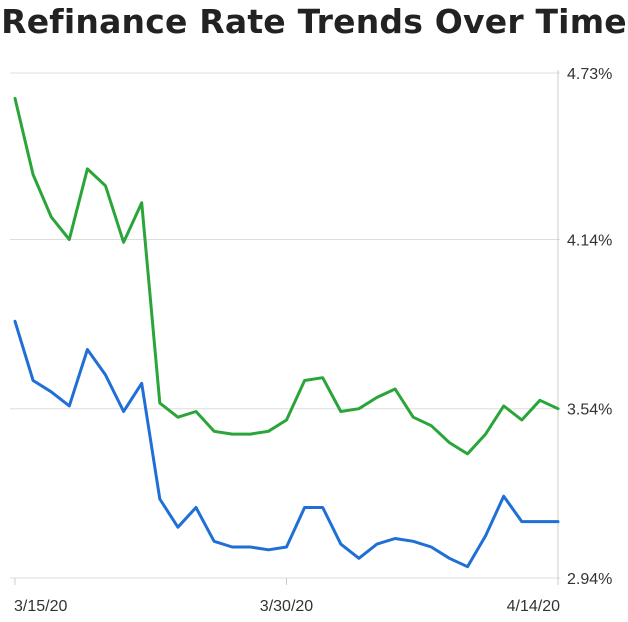 The image size is (628, 622). I want to click on y-tick-label-1: 4.14%, so click(589, 240).